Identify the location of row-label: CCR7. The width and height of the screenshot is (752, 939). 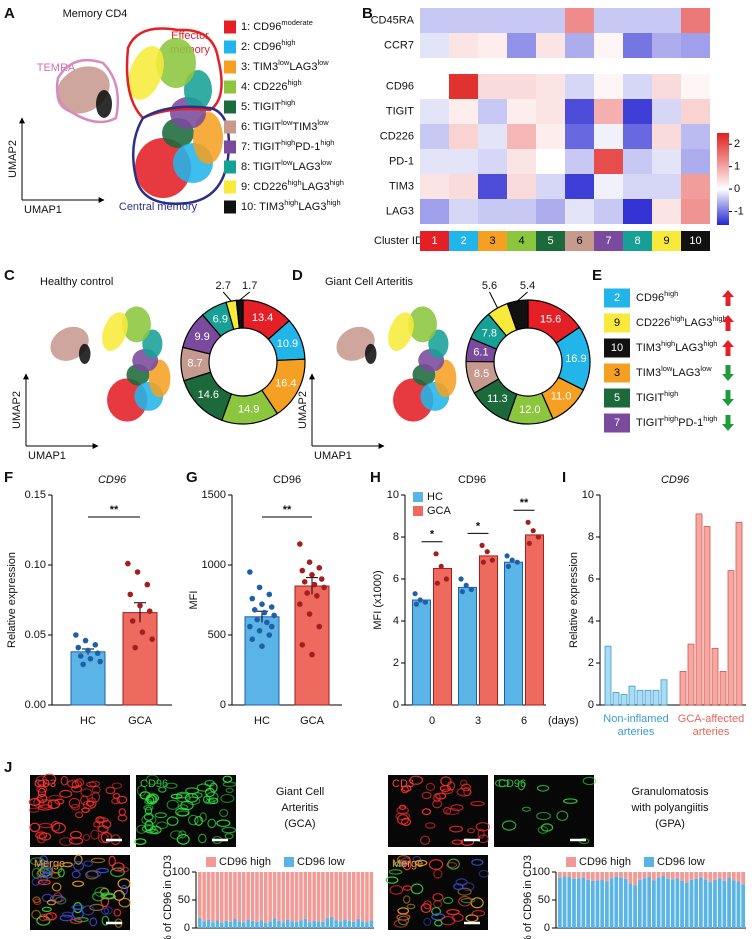
(399, 45).